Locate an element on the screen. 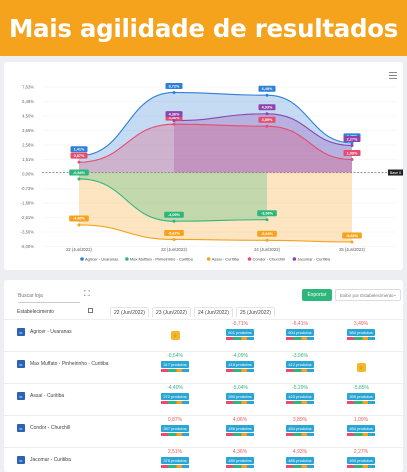 The width and height of the screenshot is (407, 472). y-tick-label: -5,00% is located at coordinates (28, 246).